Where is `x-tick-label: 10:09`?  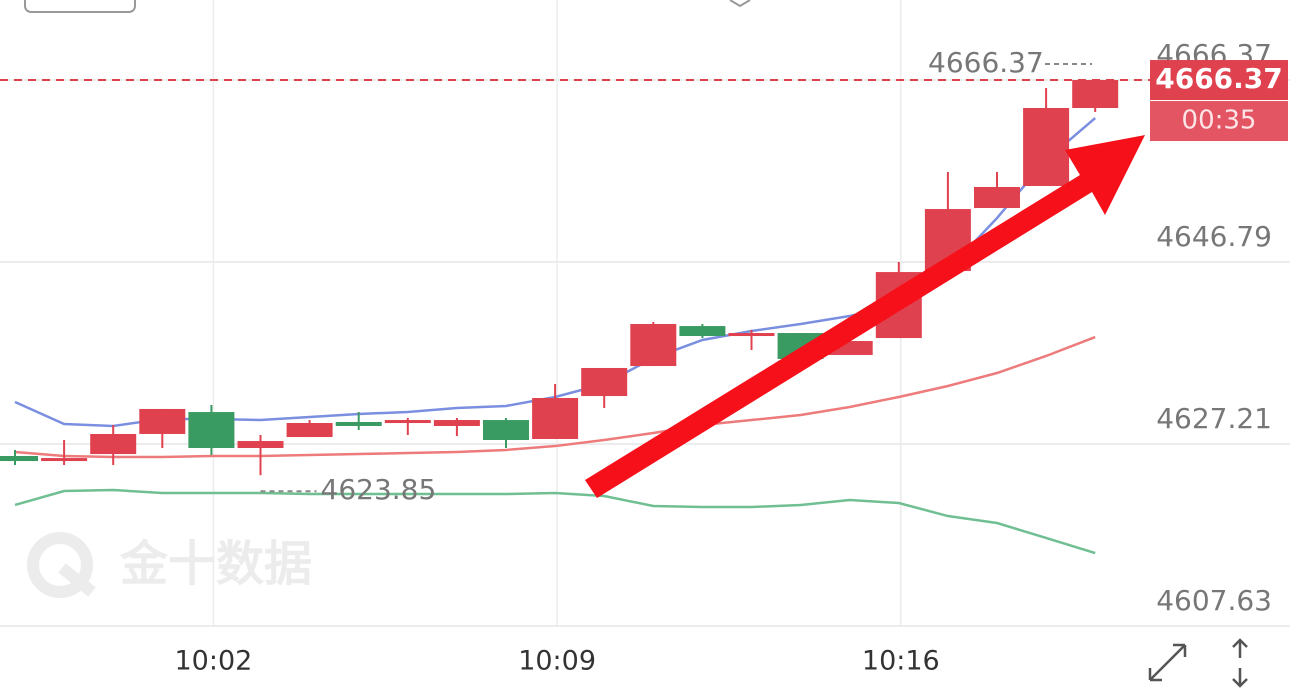 x-tick-label: 10:09 is located at coordinates (557, 661).